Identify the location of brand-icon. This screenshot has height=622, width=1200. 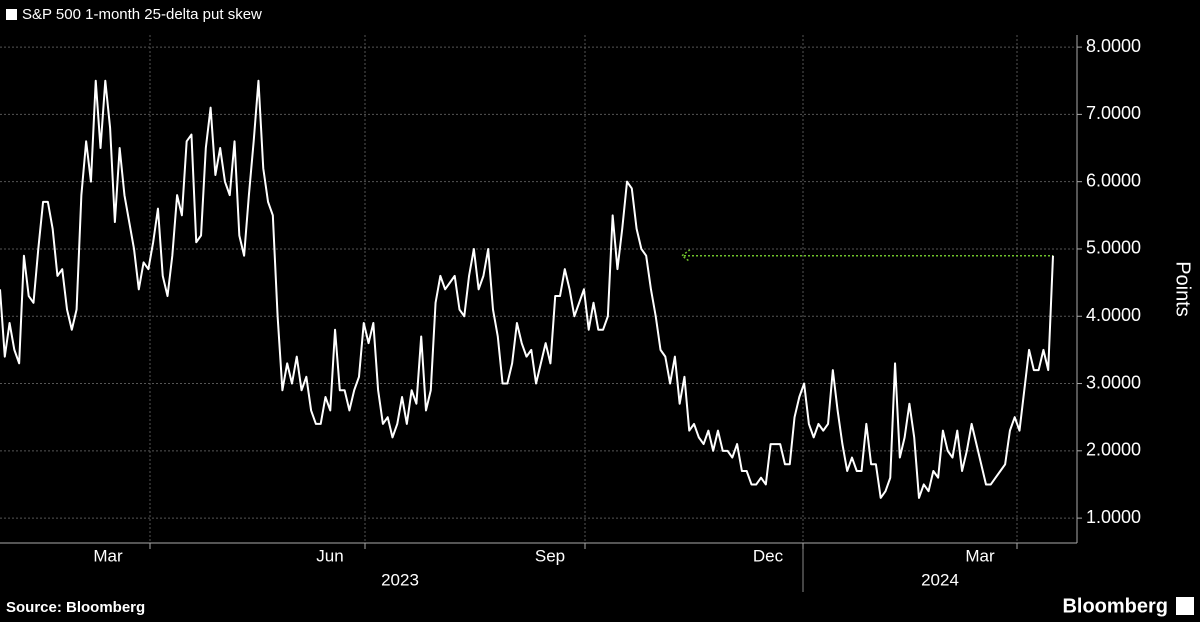
(1185, 606).